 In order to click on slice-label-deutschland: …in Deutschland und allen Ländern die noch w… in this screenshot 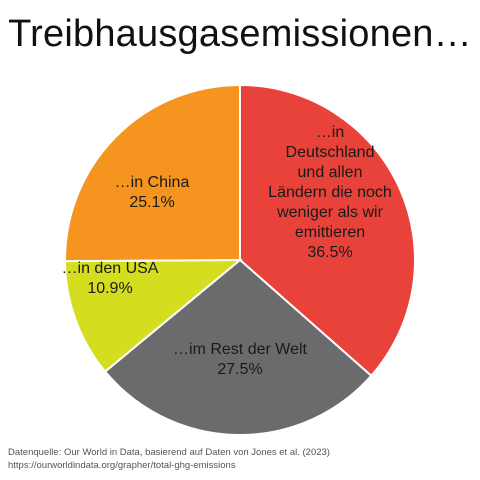, I will do `click(330, 192)`.